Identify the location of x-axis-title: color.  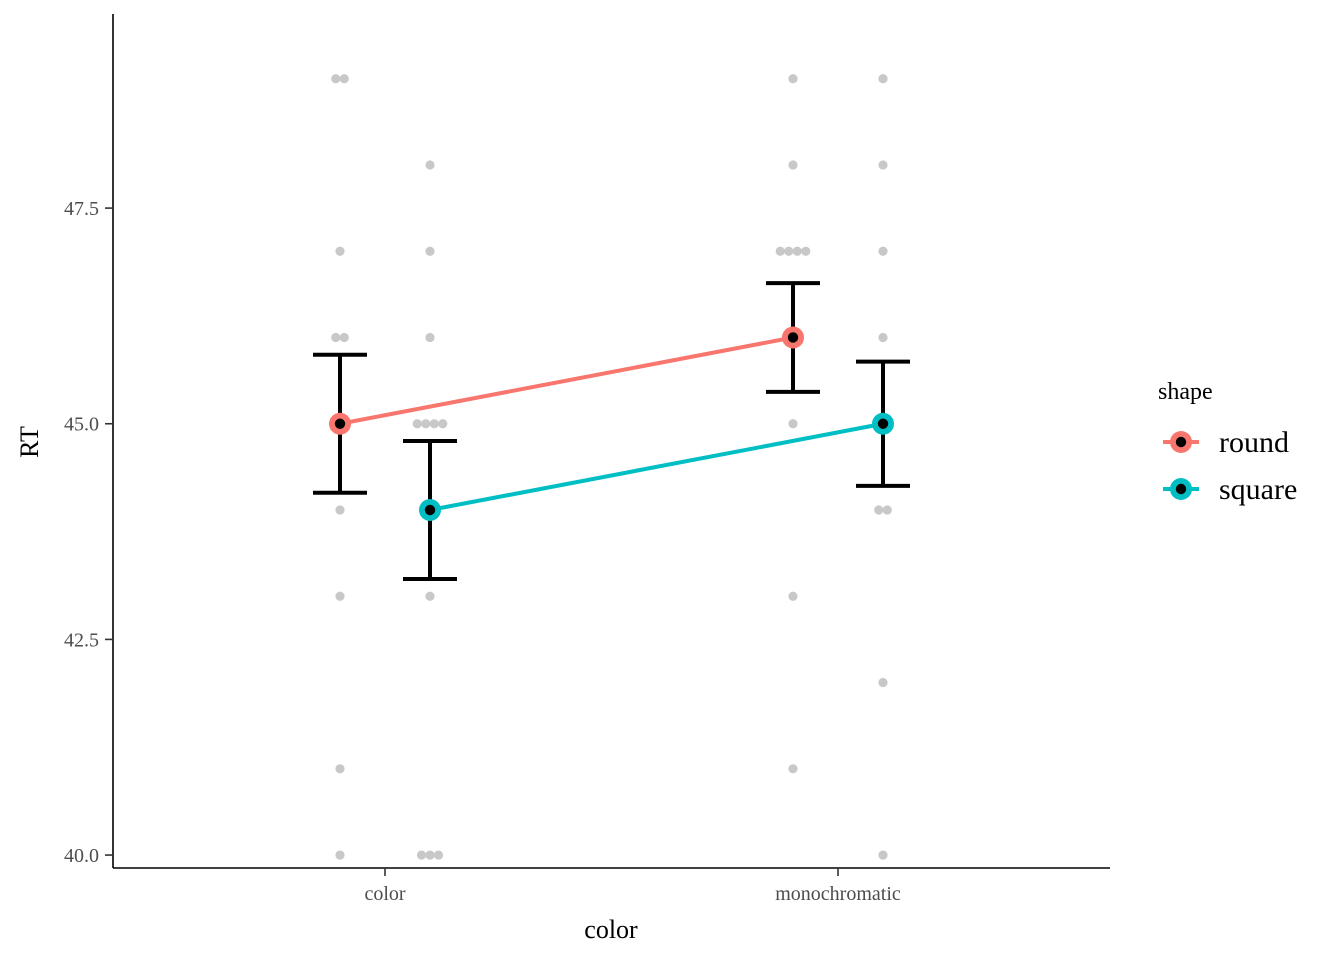
(611, 929).